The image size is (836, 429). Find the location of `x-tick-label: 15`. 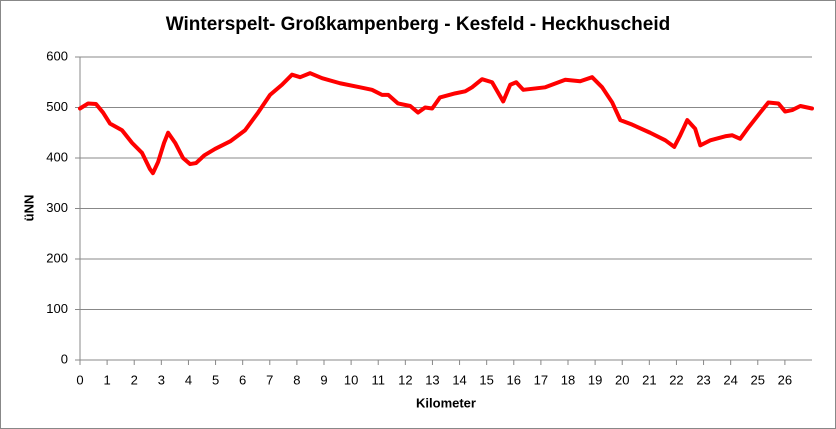

x-tick-label: 15 is located at coordinates (486, 379).